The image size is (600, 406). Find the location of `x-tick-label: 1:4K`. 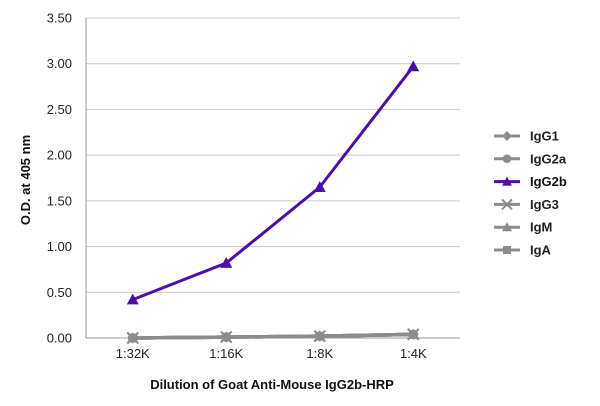

x-tick-label: 1:4K is located at coordinates (413, 353).